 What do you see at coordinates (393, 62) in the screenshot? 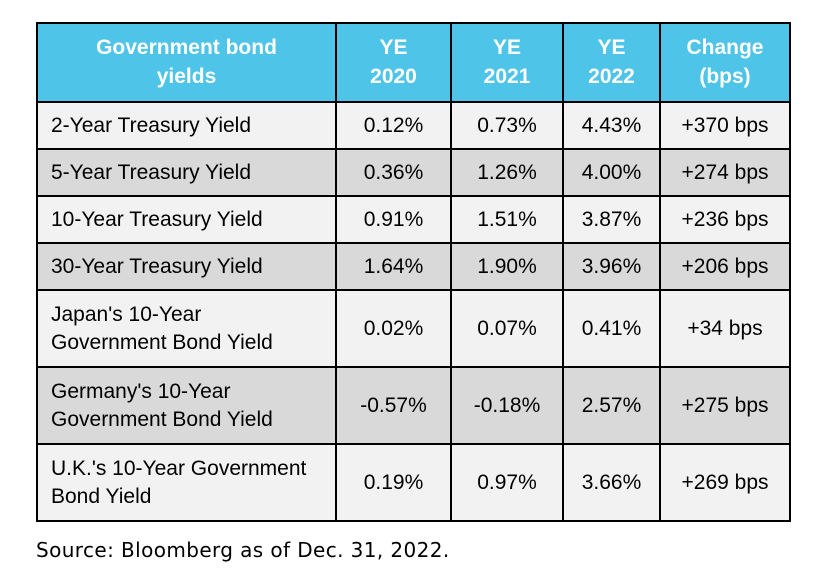
I see `column-header-ye2020: YE 2020` at bounding box center [393, 62].